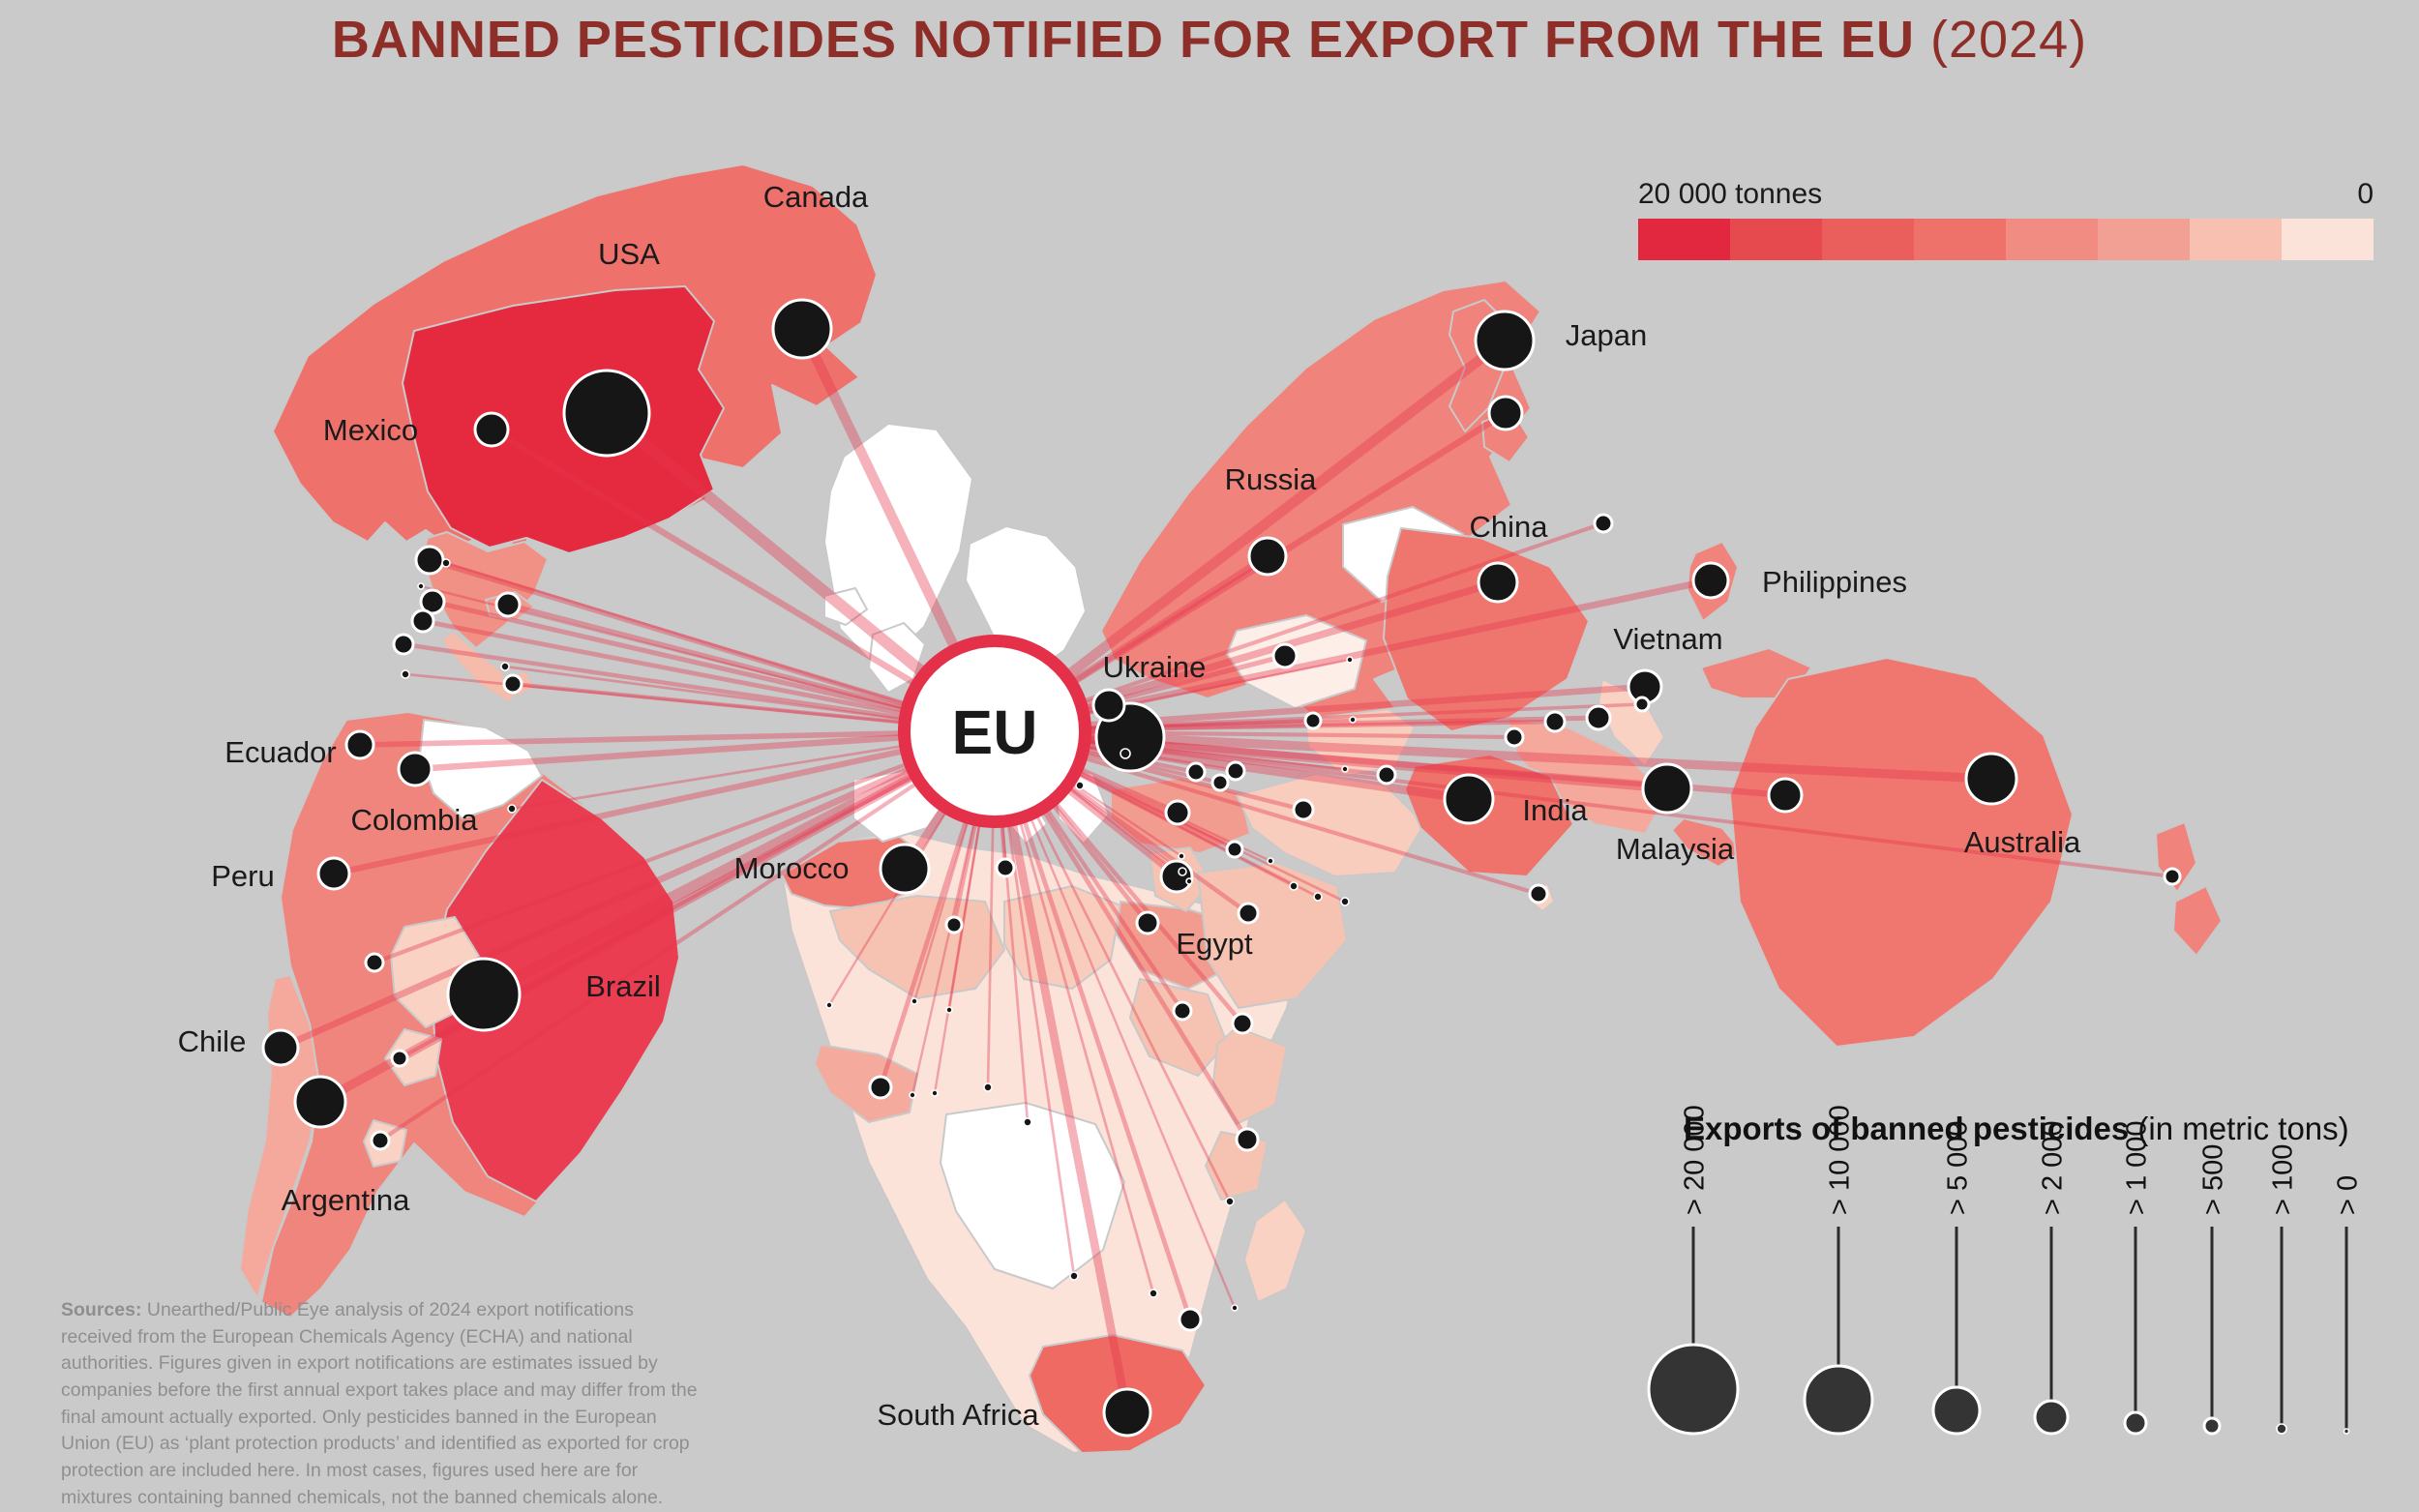 The image size is (2419, 1512). I want to click on country-label-ecuador: Ecuador, so click(280, 752).